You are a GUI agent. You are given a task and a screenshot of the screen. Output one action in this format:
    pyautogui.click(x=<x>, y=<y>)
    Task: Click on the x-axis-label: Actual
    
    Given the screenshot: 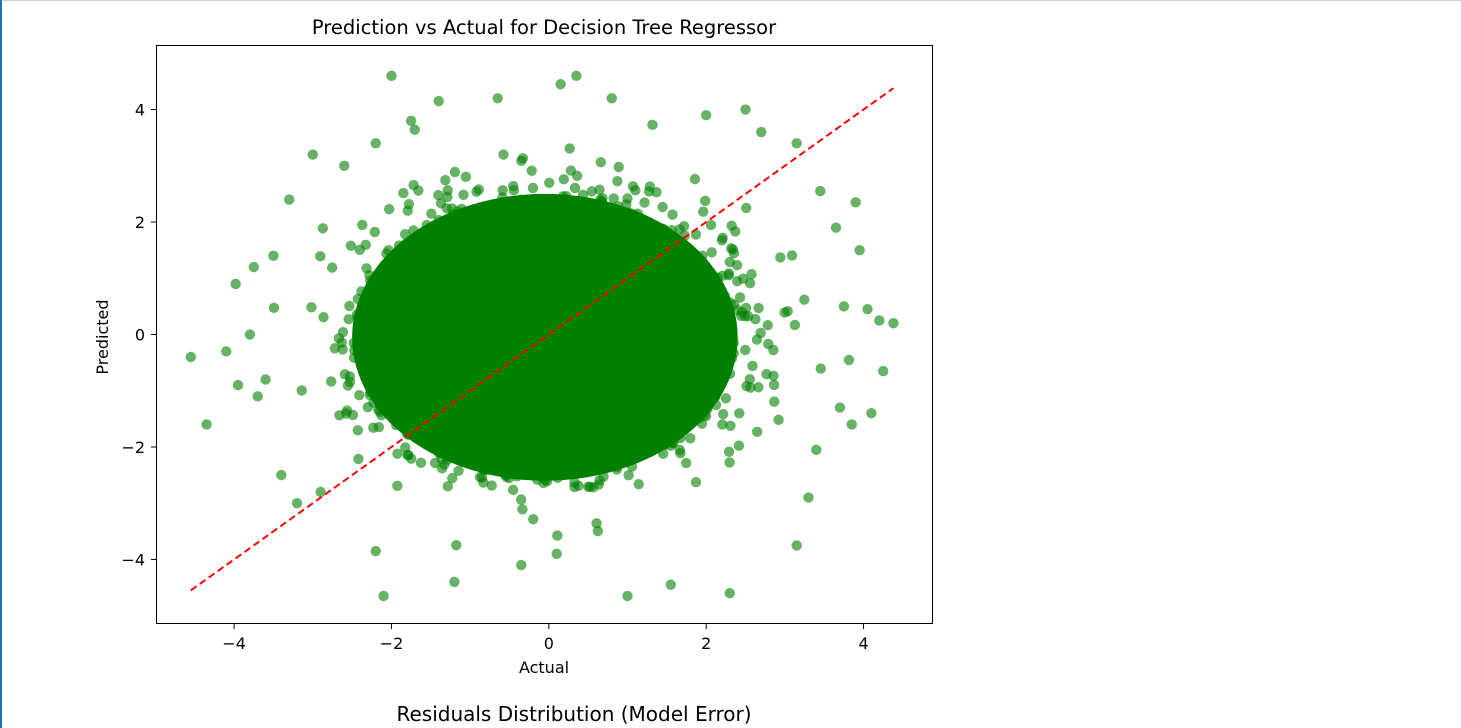 What is the action you would take?
    pyautogui.click(x=544, y=667)
    